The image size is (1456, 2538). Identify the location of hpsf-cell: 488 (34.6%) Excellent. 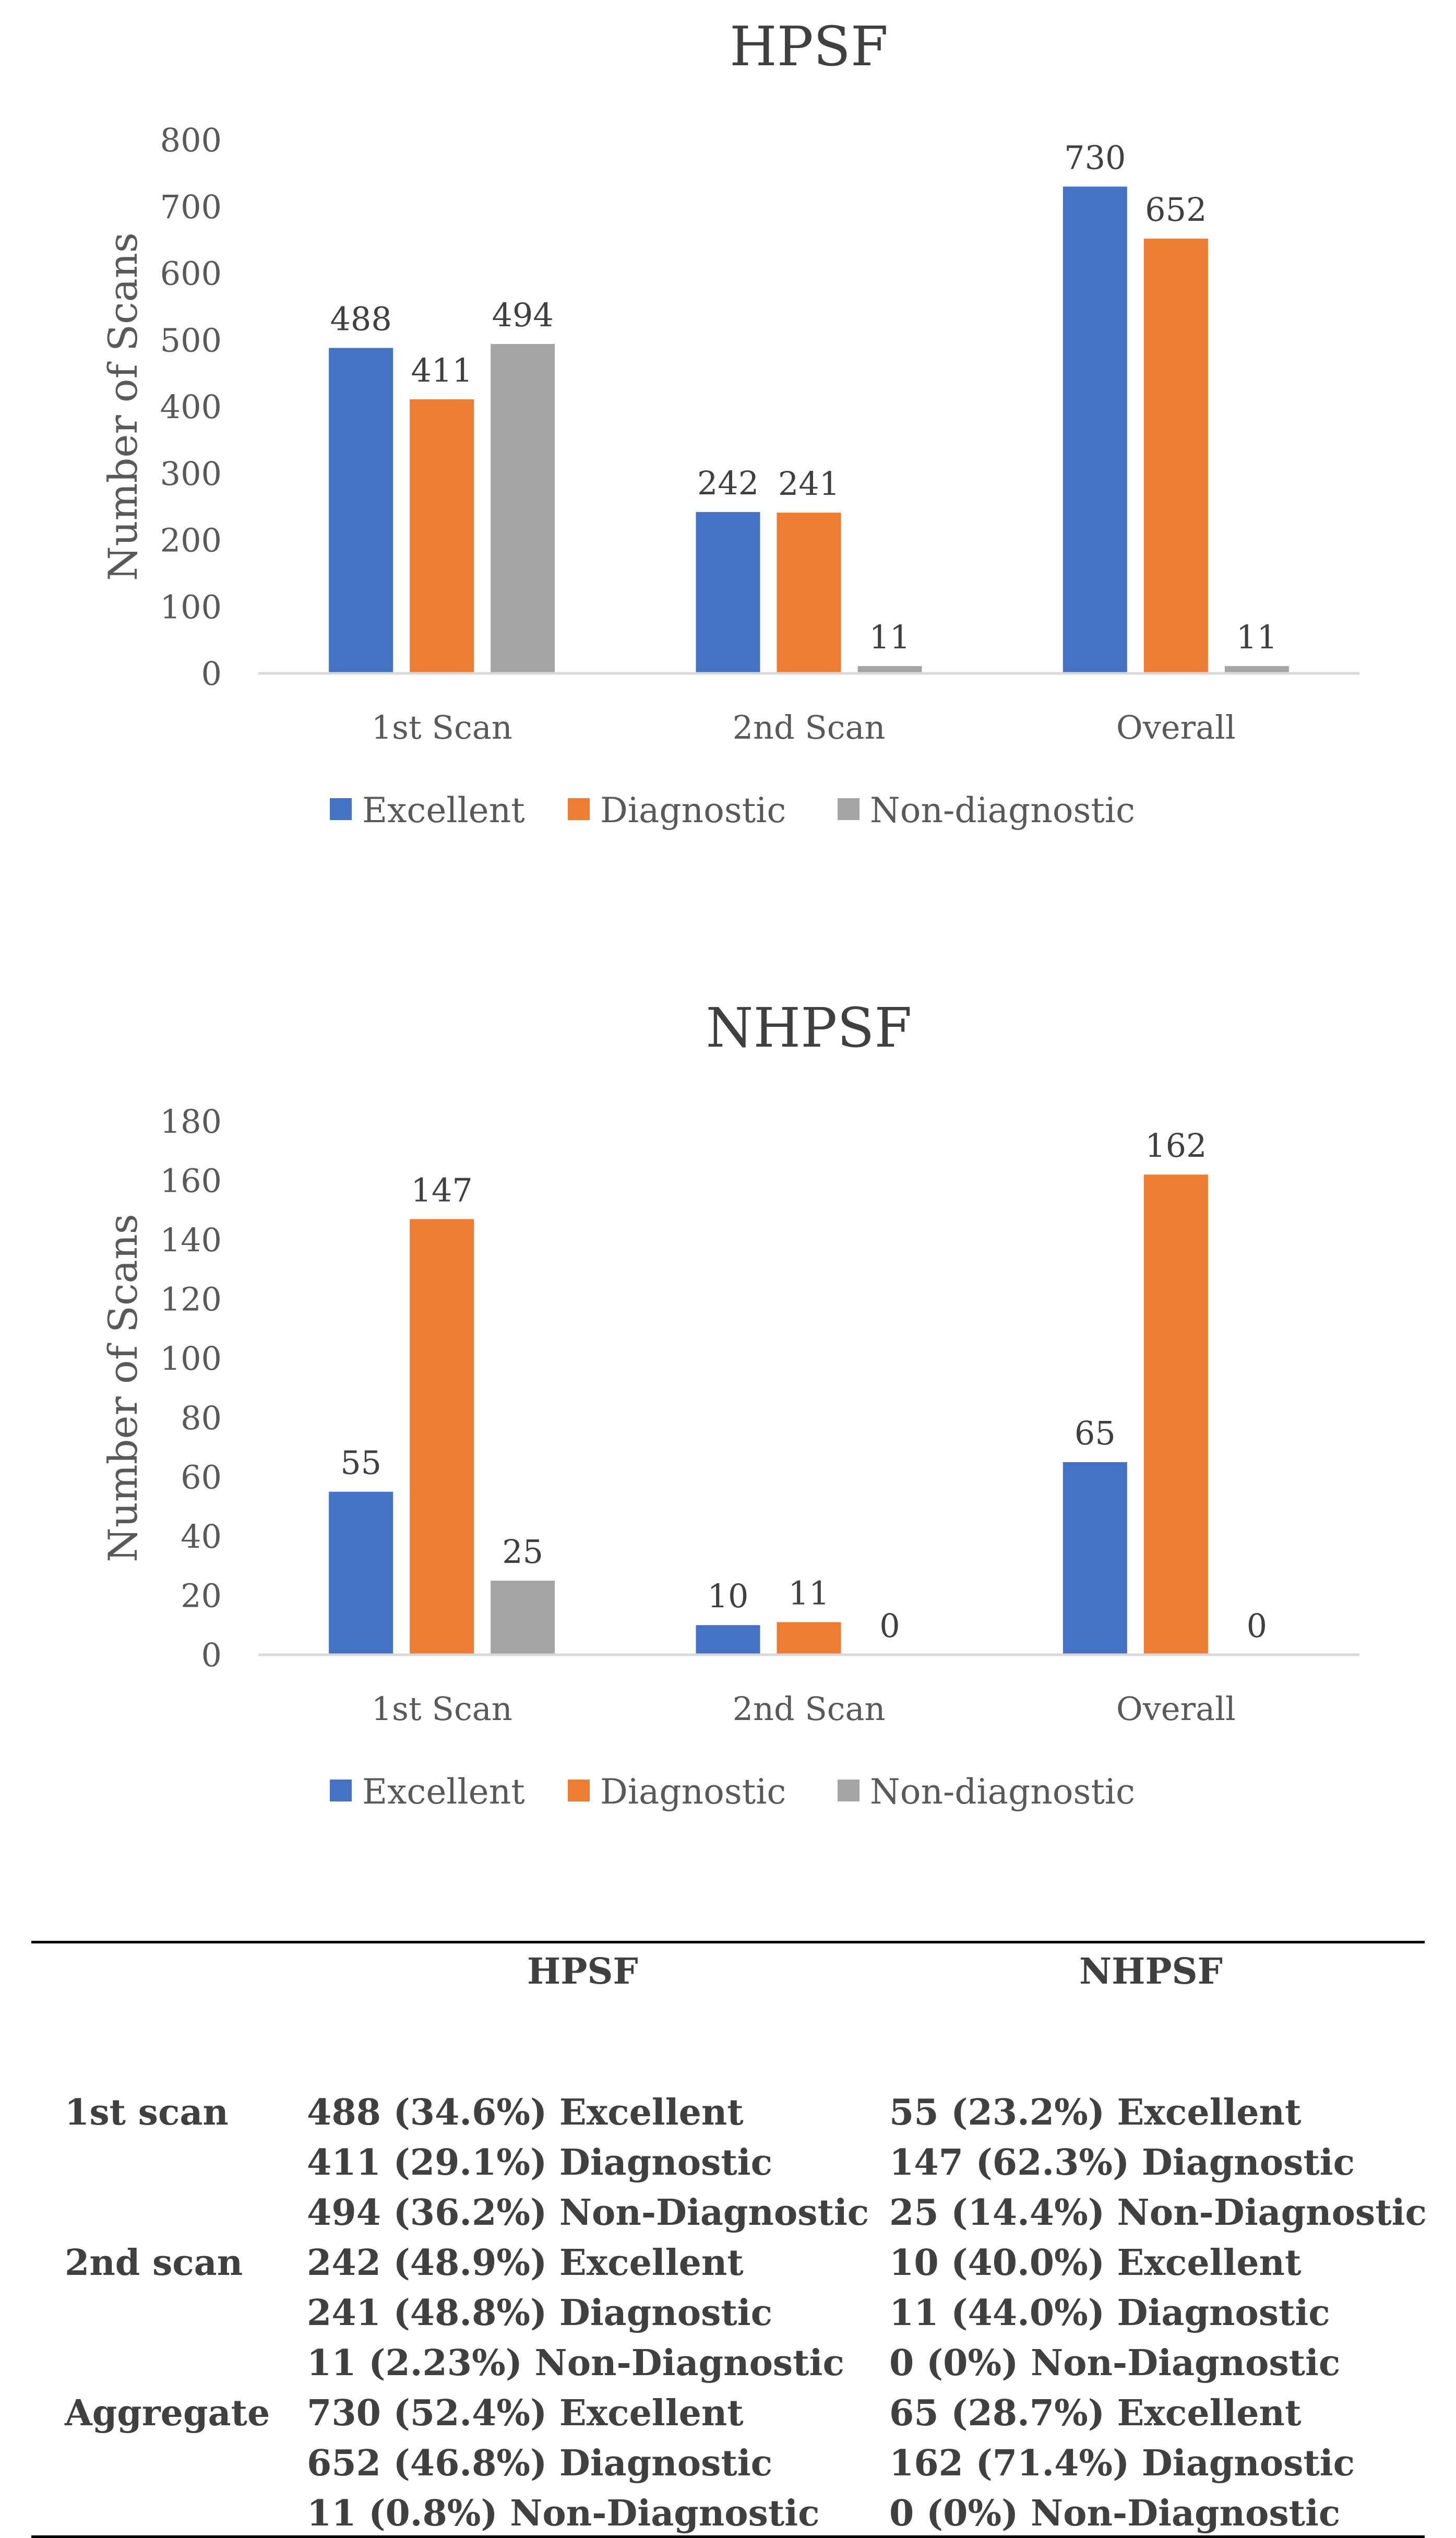
(525, 2112).